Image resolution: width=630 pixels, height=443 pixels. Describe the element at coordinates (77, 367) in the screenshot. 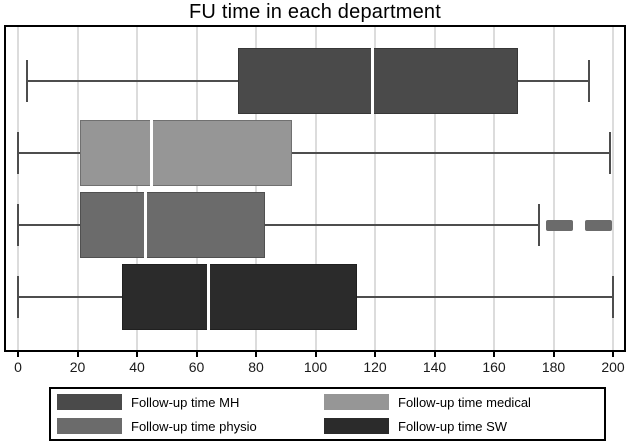

I see `x-tick-label: 20` at that location.